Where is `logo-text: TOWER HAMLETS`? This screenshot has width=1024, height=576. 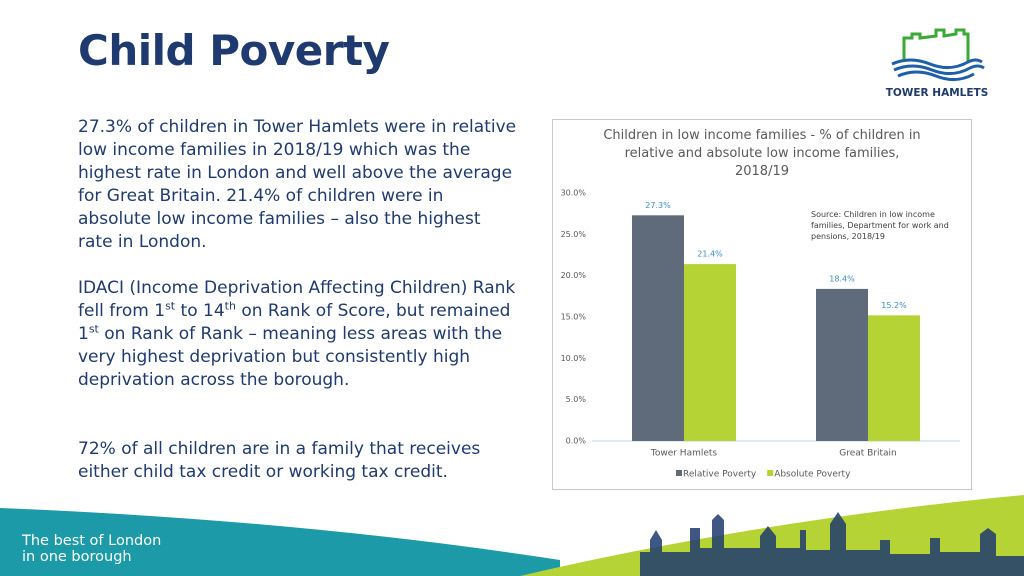
logo-text: TOWER HAMLETS is located at coordinates (937, 93).